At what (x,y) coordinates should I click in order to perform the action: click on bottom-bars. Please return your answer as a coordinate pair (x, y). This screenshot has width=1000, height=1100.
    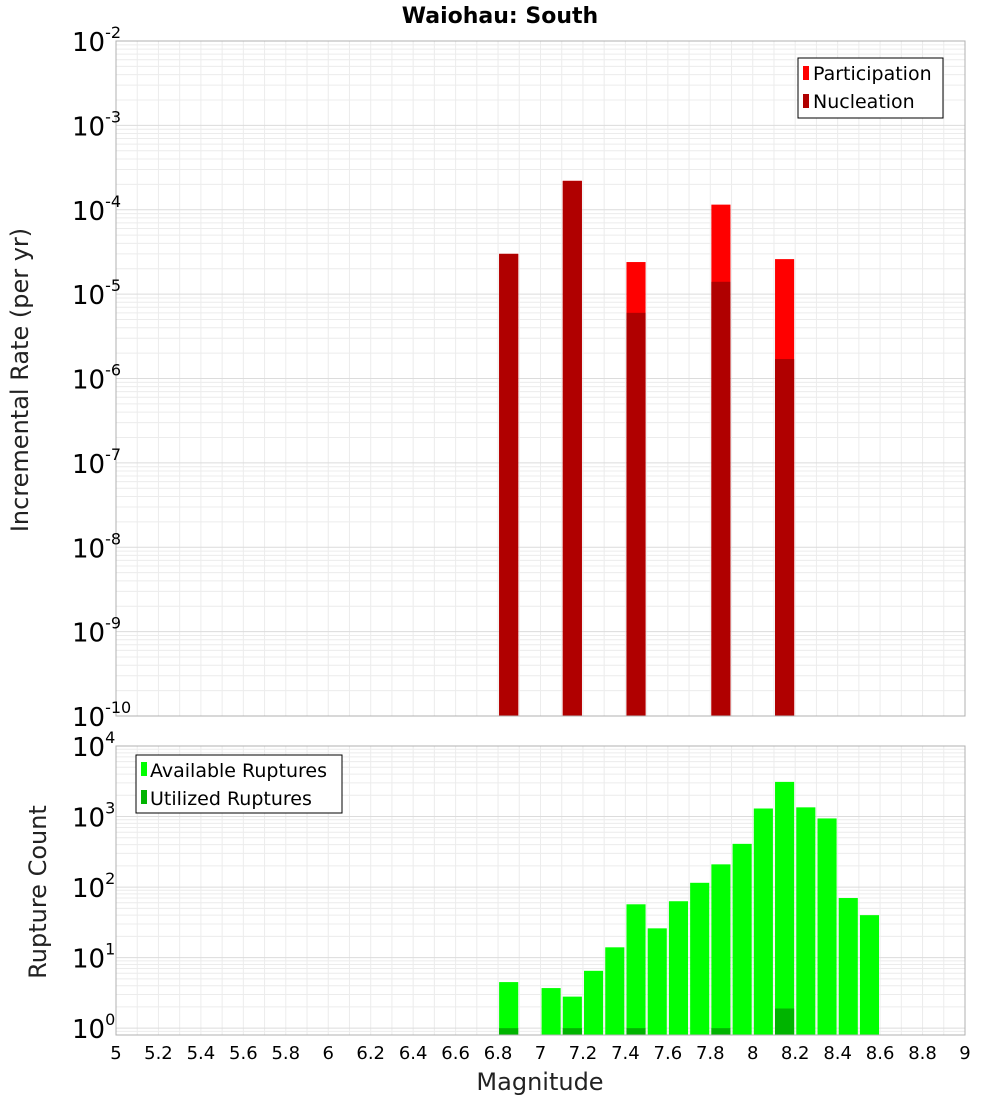
    Looking at the image, I should click on (689, 908).